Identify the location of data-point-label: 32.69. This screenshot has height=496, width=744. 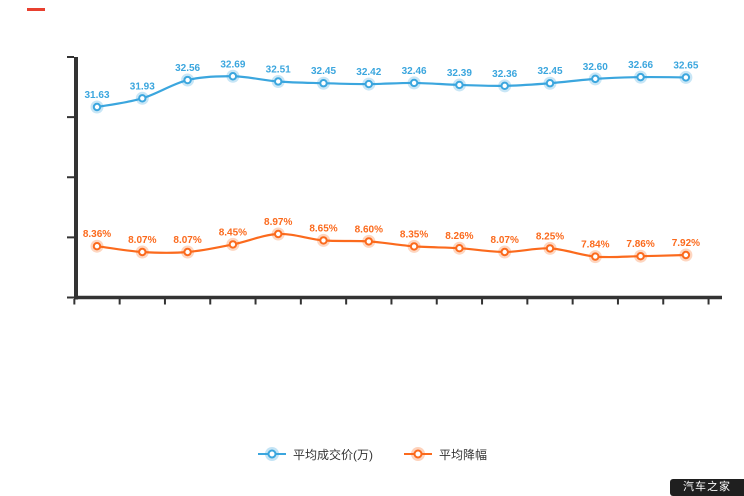
(232, 64).